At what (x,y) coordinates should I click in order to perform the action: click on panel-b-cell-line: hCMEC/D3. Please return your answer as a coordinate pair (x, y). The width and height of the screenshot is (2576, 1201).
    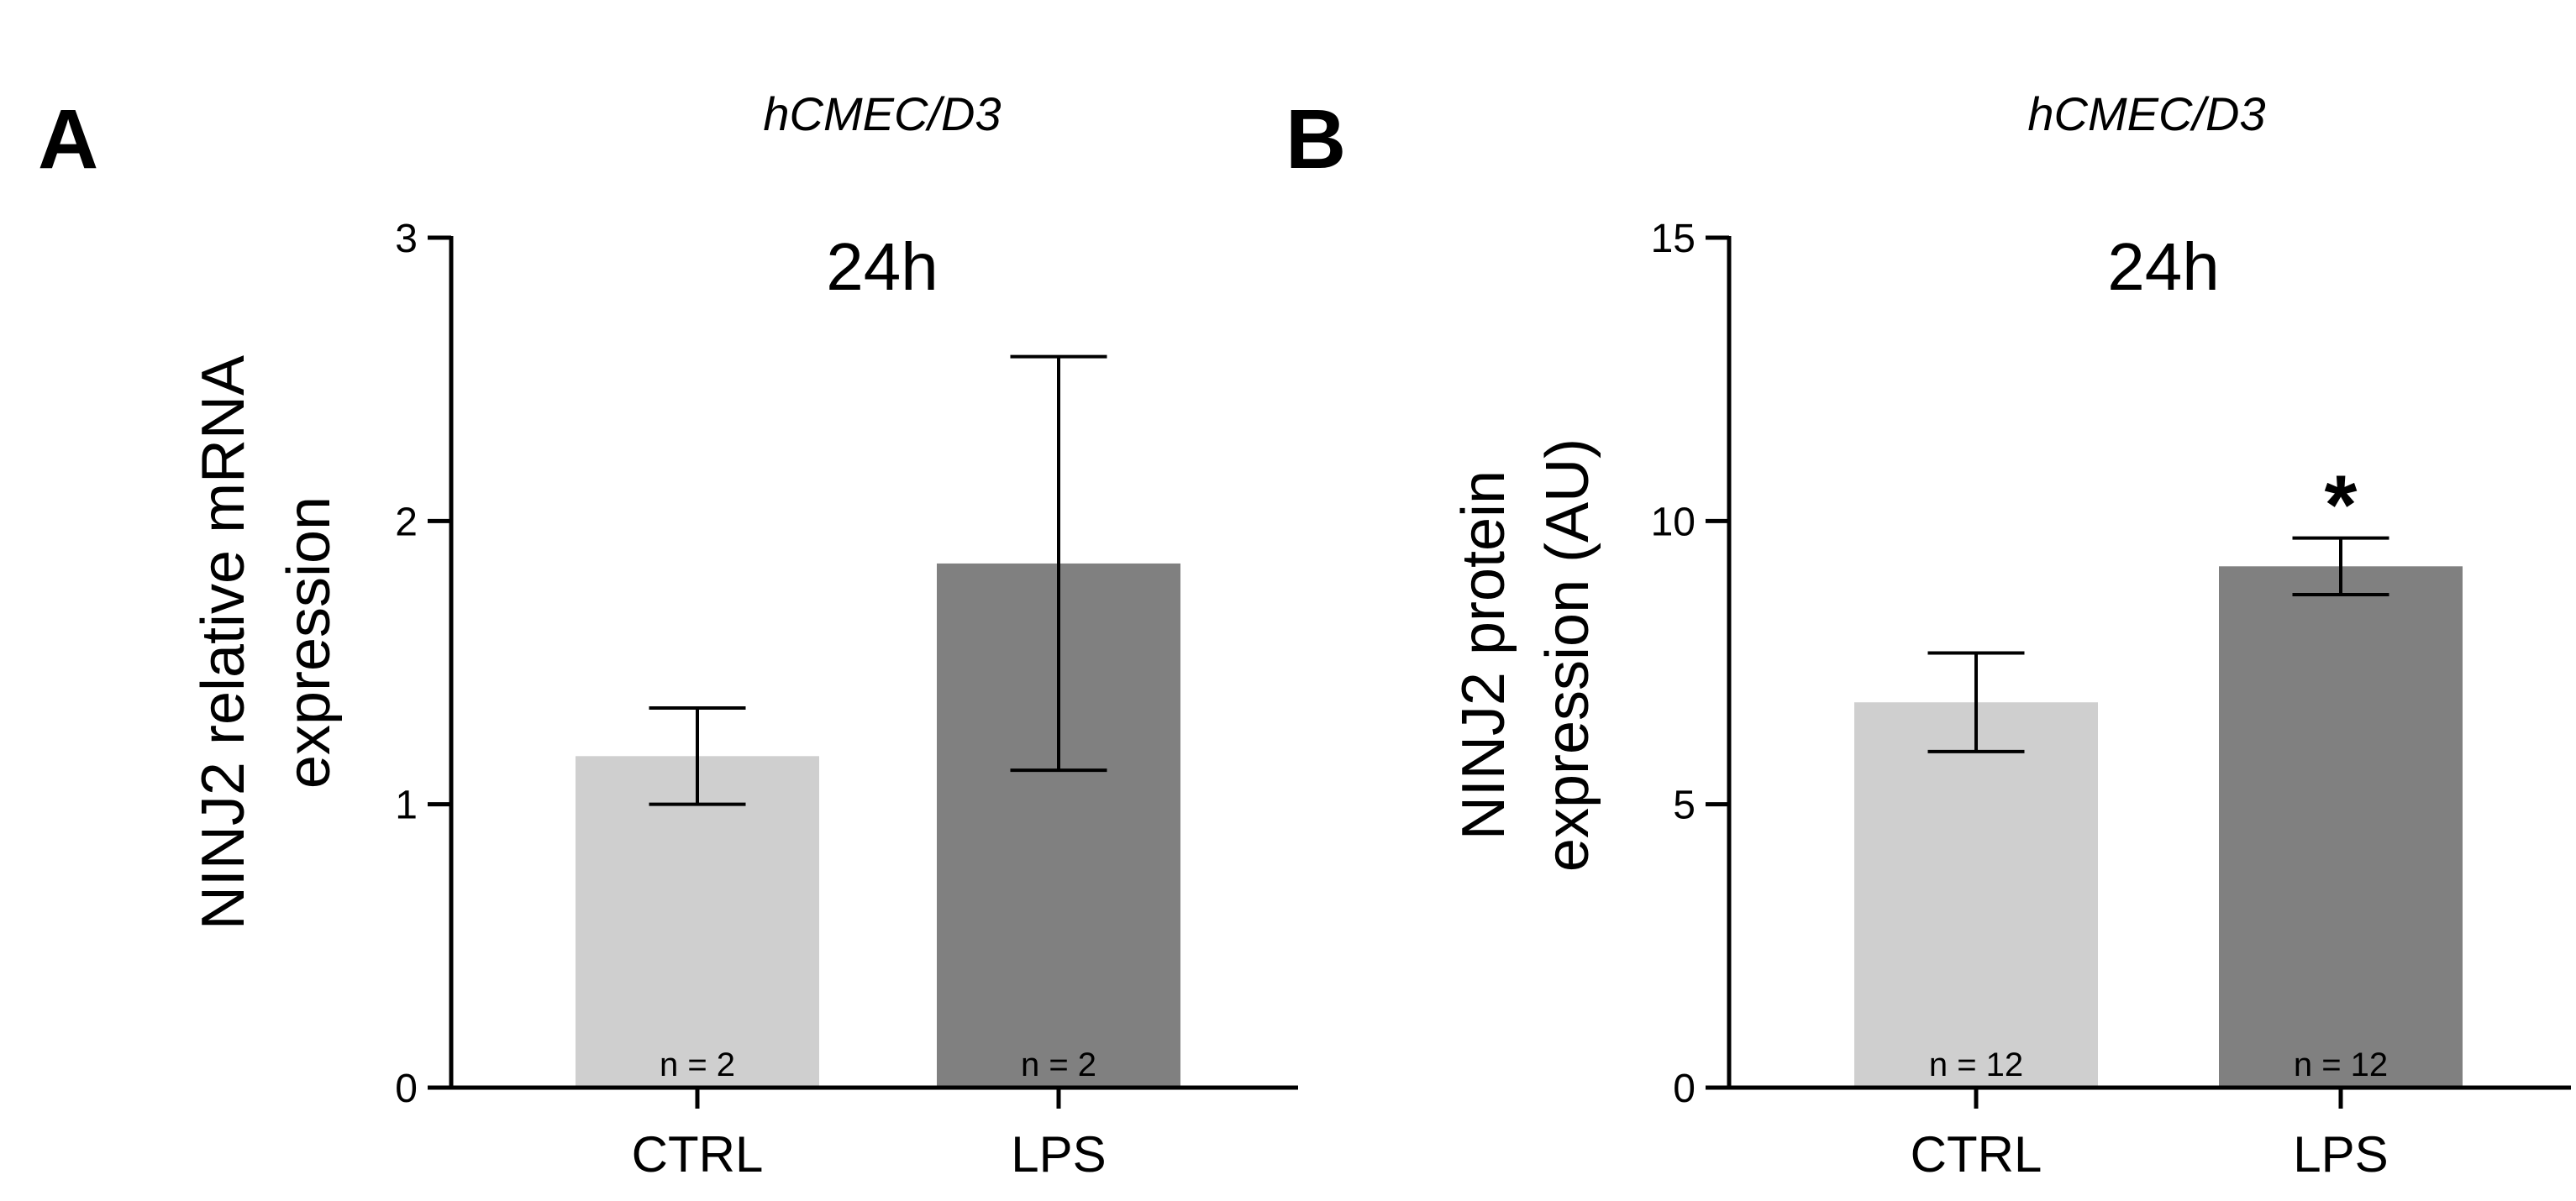
    Looking at the image, I should click on (2146, 114).